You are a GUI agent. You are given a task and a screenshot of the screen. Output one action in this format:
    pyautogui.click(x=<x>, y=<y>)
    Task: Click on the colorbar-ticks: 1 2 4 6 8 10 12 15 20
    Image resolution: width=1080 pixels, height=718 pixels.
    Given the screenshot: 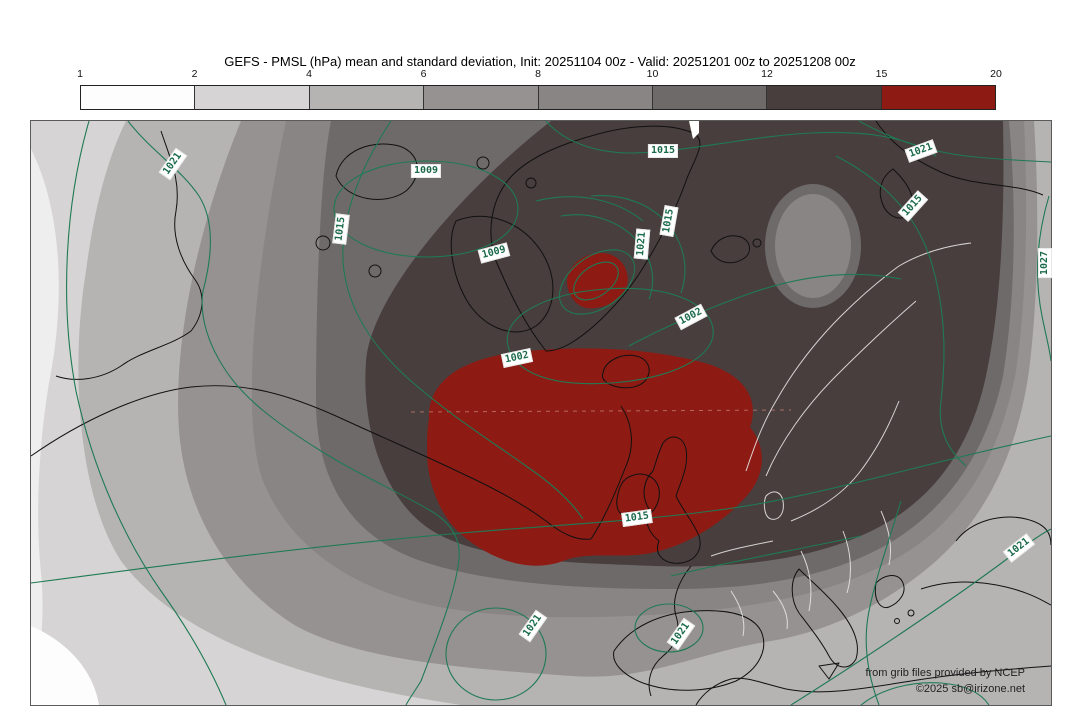 What is the action you would take?
    pyautogui.click(x=539, y=75)
    